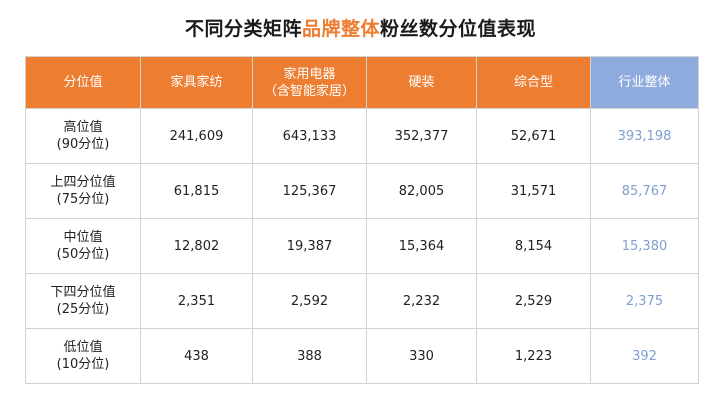 The height and width of the screenshot is (403, 721). Describe the element at coordinates (196, 301) in the screenshot. I see `table-cell: 2,351` at that location.